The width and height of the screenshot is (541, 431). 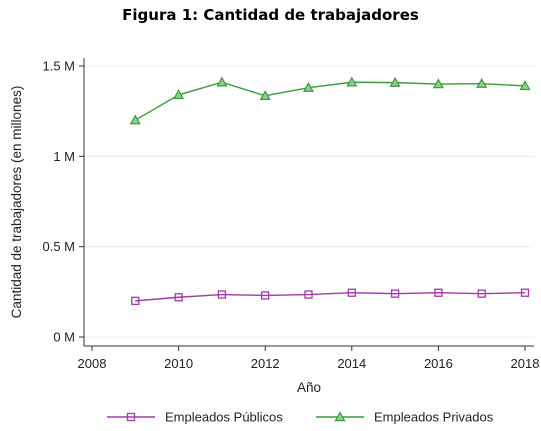 I want to click on x-tick-label: 2008, so click(x=92, y=363).